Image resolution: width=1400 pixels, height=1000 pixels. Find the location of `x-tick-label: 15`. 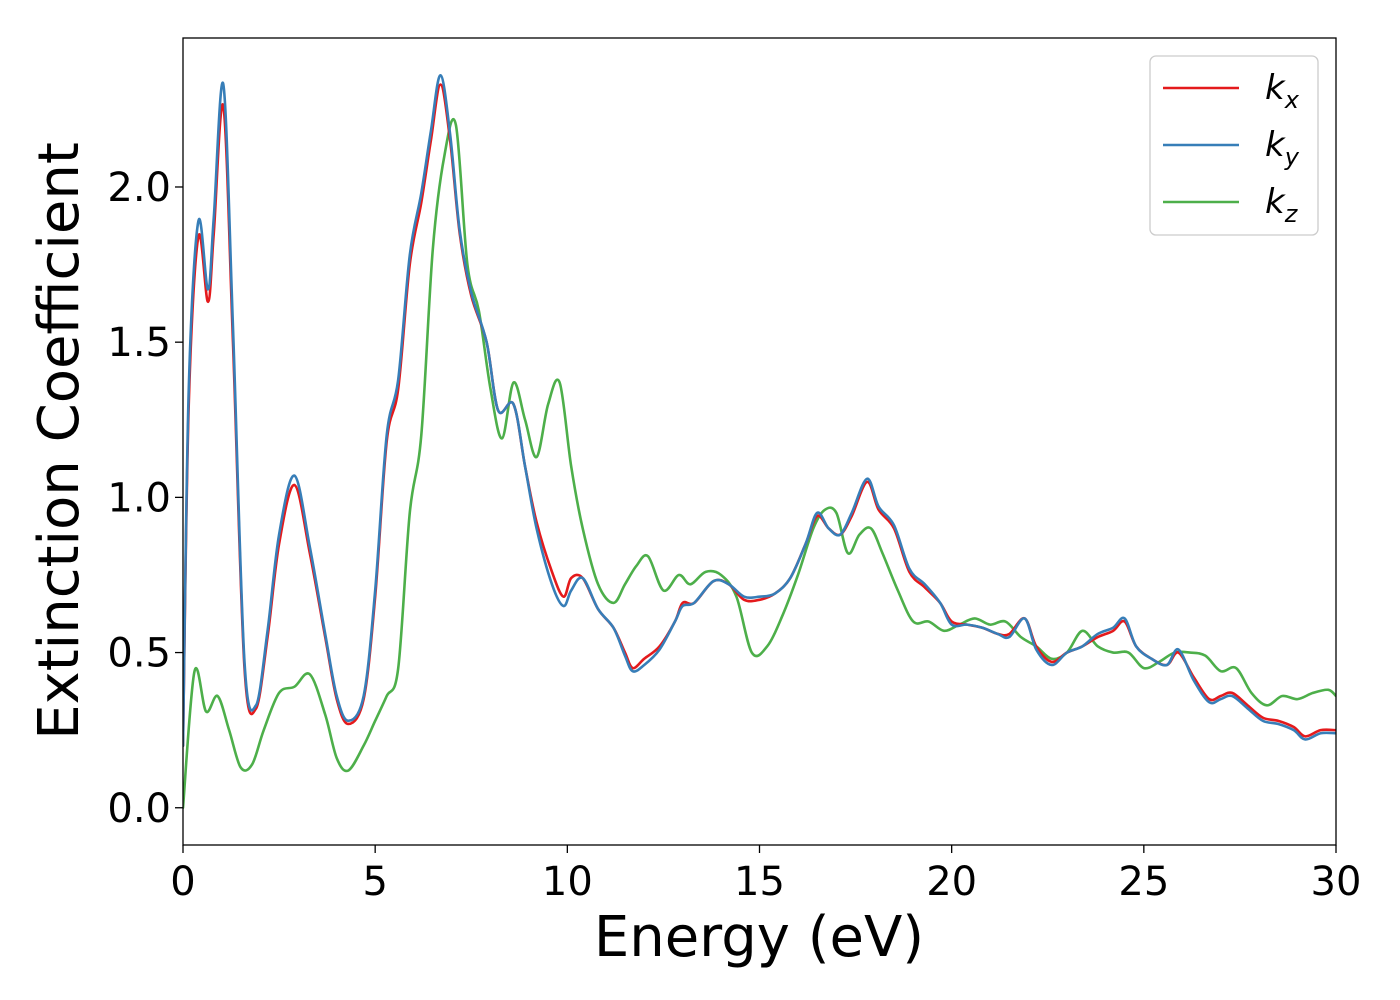

x-tick-label: 15 is located at coordinates (759, 882).